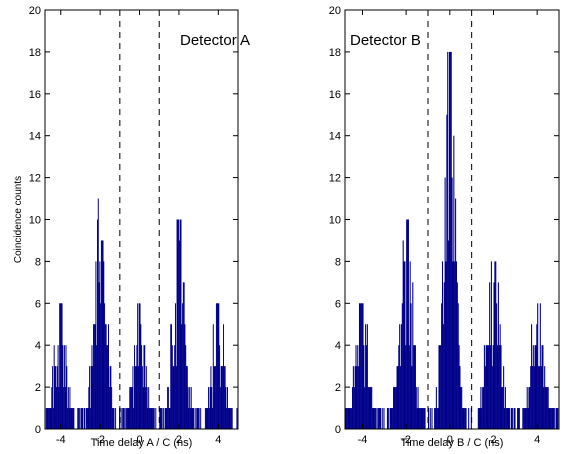 This screenshot has height=454, width=569. Describe the element at coordinates (61, 440) in the screenshot. I see `x-tick-label: -4` at that location.